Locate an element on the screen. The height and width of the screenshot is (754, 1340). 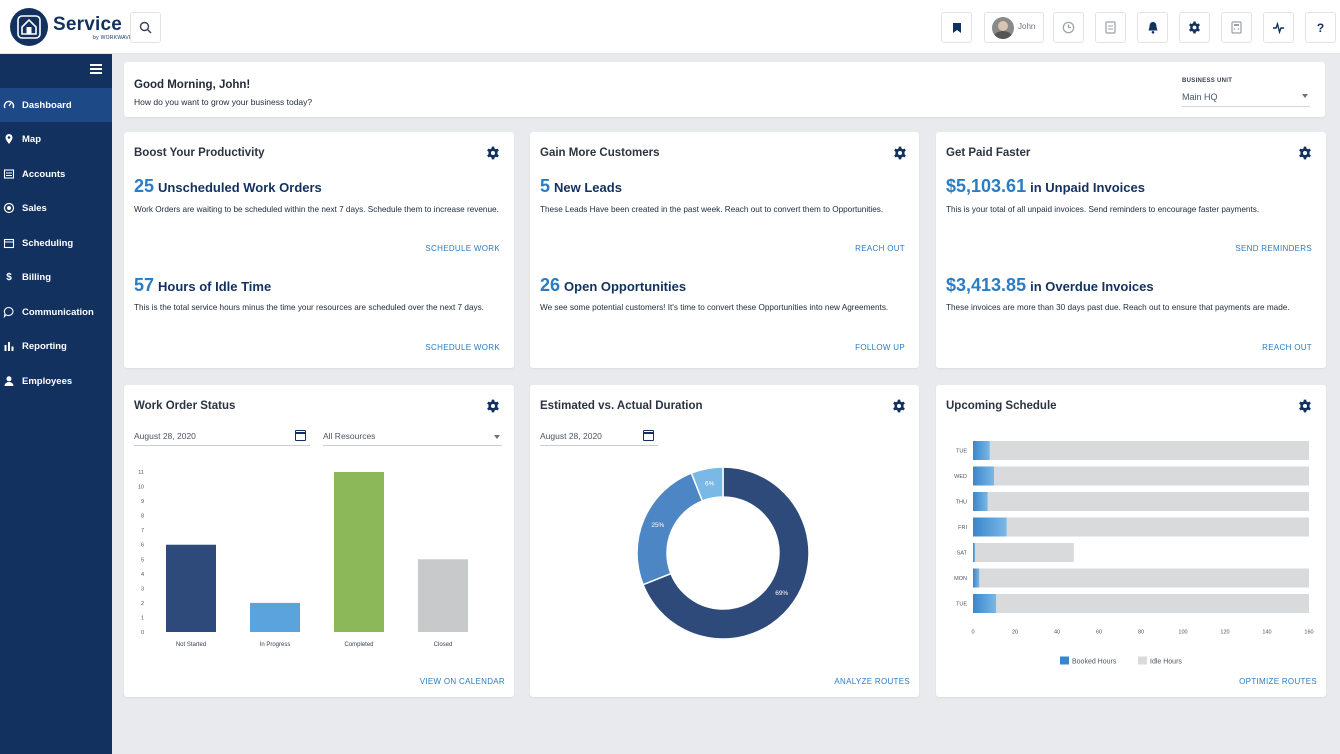
user-menu: John is located at coordinates (1014, 27).